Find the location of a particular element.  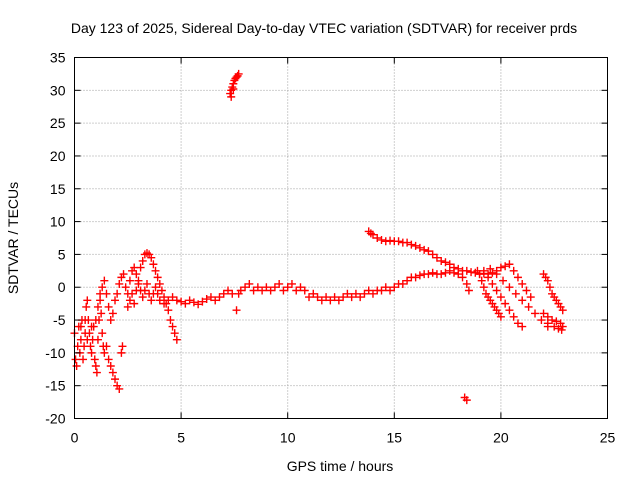

y-tick-label: -20 is located at coordinates (55, 419).